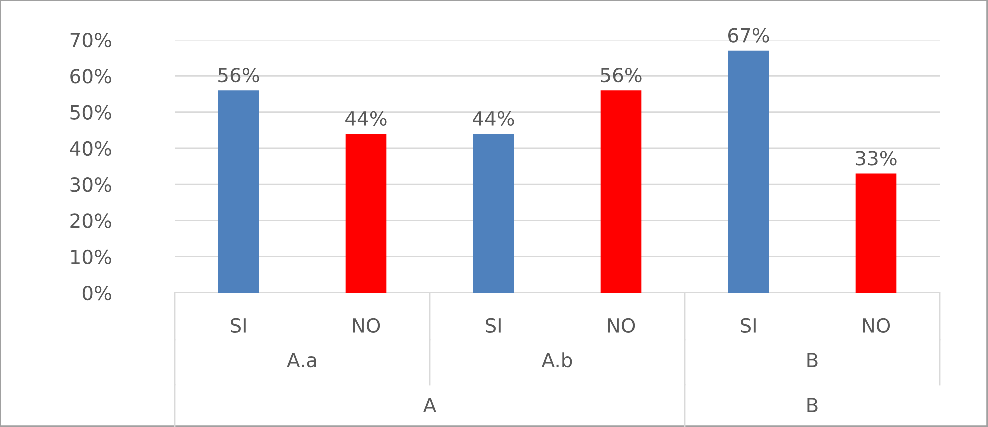 The height and width of the screenshot is (427, 988). Describe the element at coordinates (557, 360) in the screenshot. I see `text: A.b` at that location.